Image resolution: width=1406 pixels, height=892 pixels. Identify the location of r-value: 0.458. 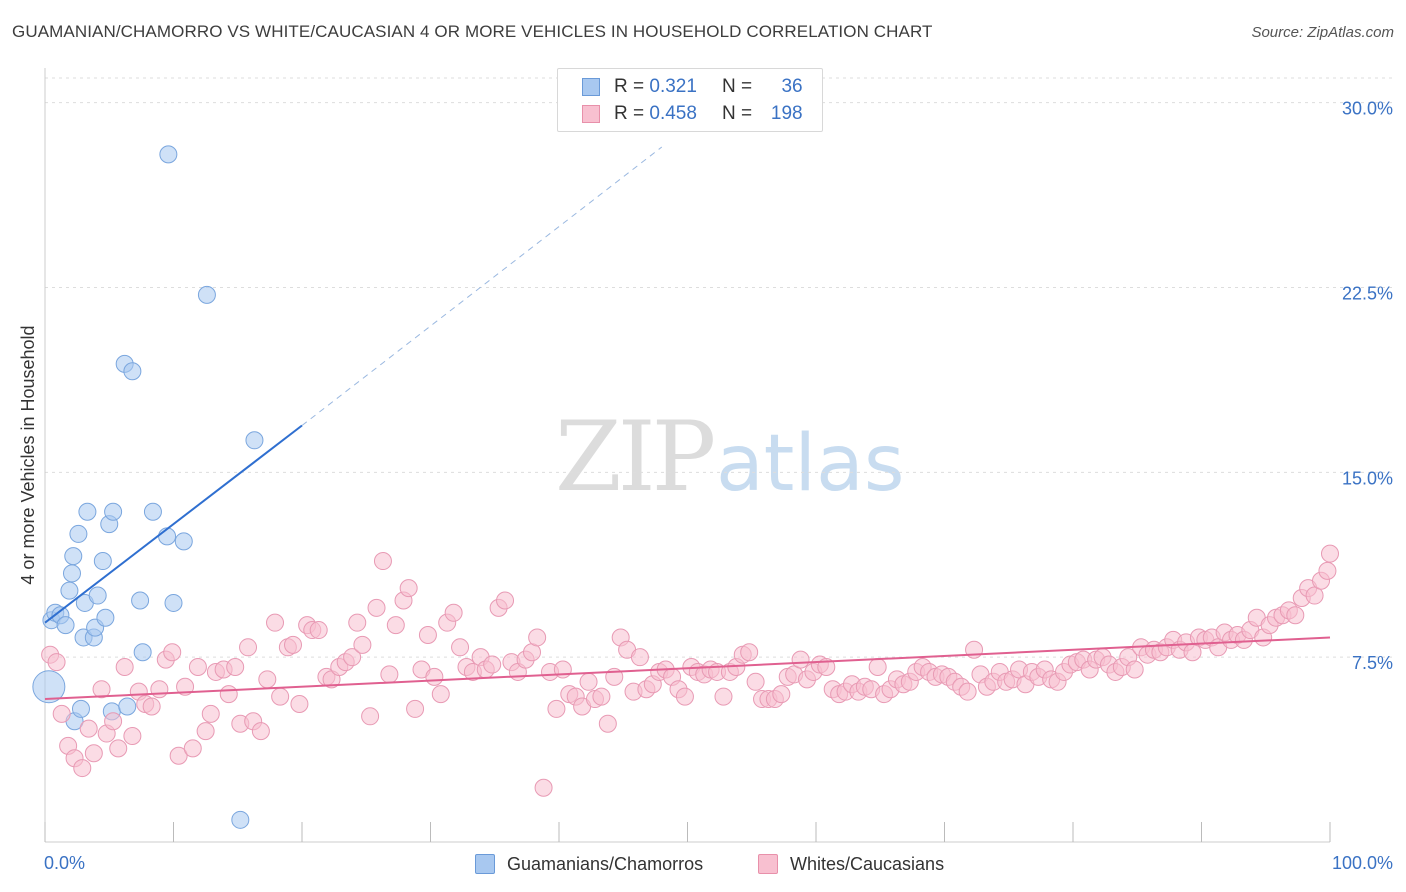
(673, 113).